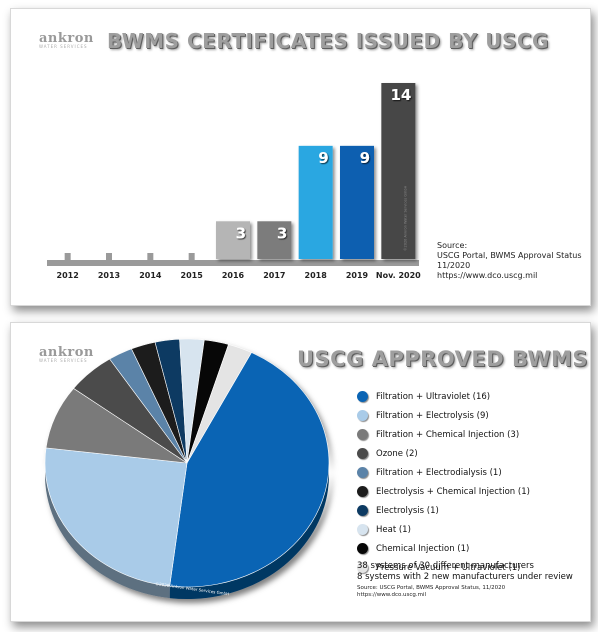 This screenshot has width=598, height=632. I want to click on bar-2019, so click(357, 202).